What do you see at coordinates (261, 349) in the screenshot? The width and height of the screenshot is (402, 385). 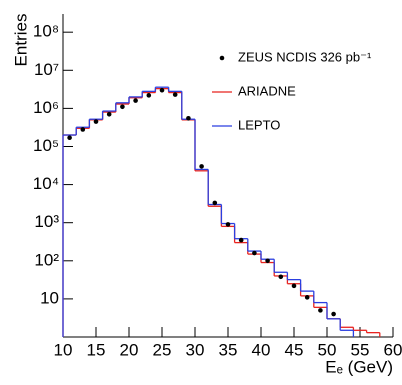 I see `x-tick-label: 40` at bounding box center [261, 349].